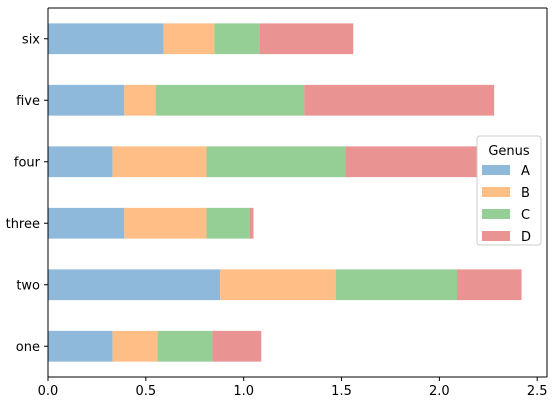 The width and height of the screenshot is (556, 410). Describe the element at coordinates (276, 162) in the screenshot. I see `bar-four-C` at that location.